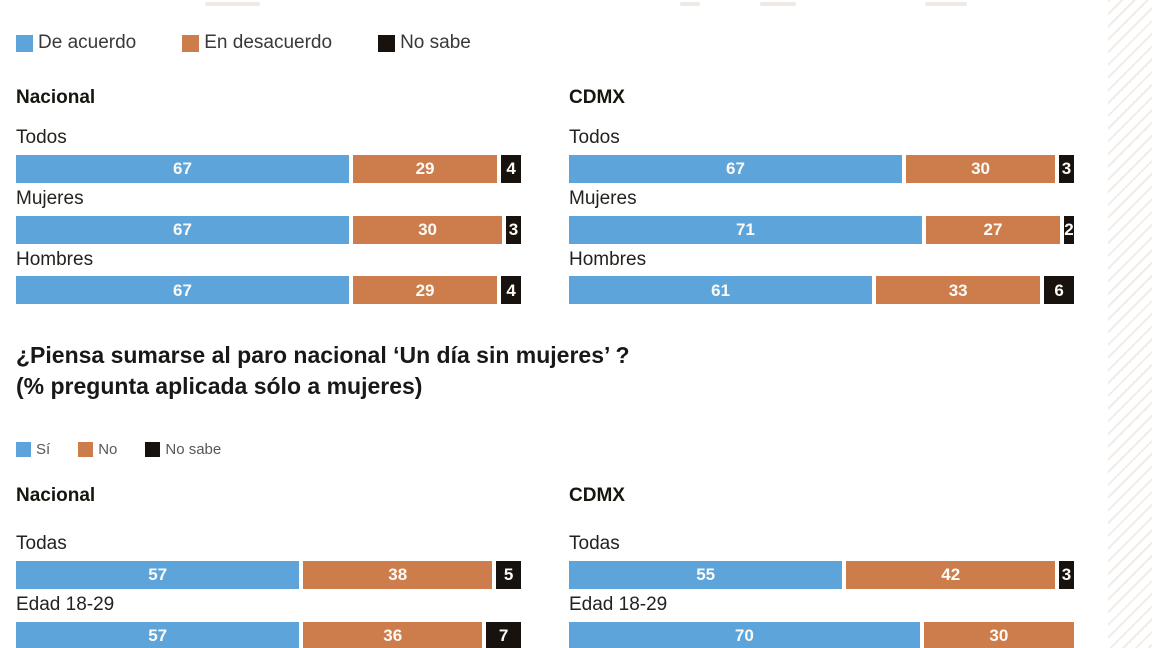  I want to click on stacked-bar: 55 42 3, so click(821, 574).